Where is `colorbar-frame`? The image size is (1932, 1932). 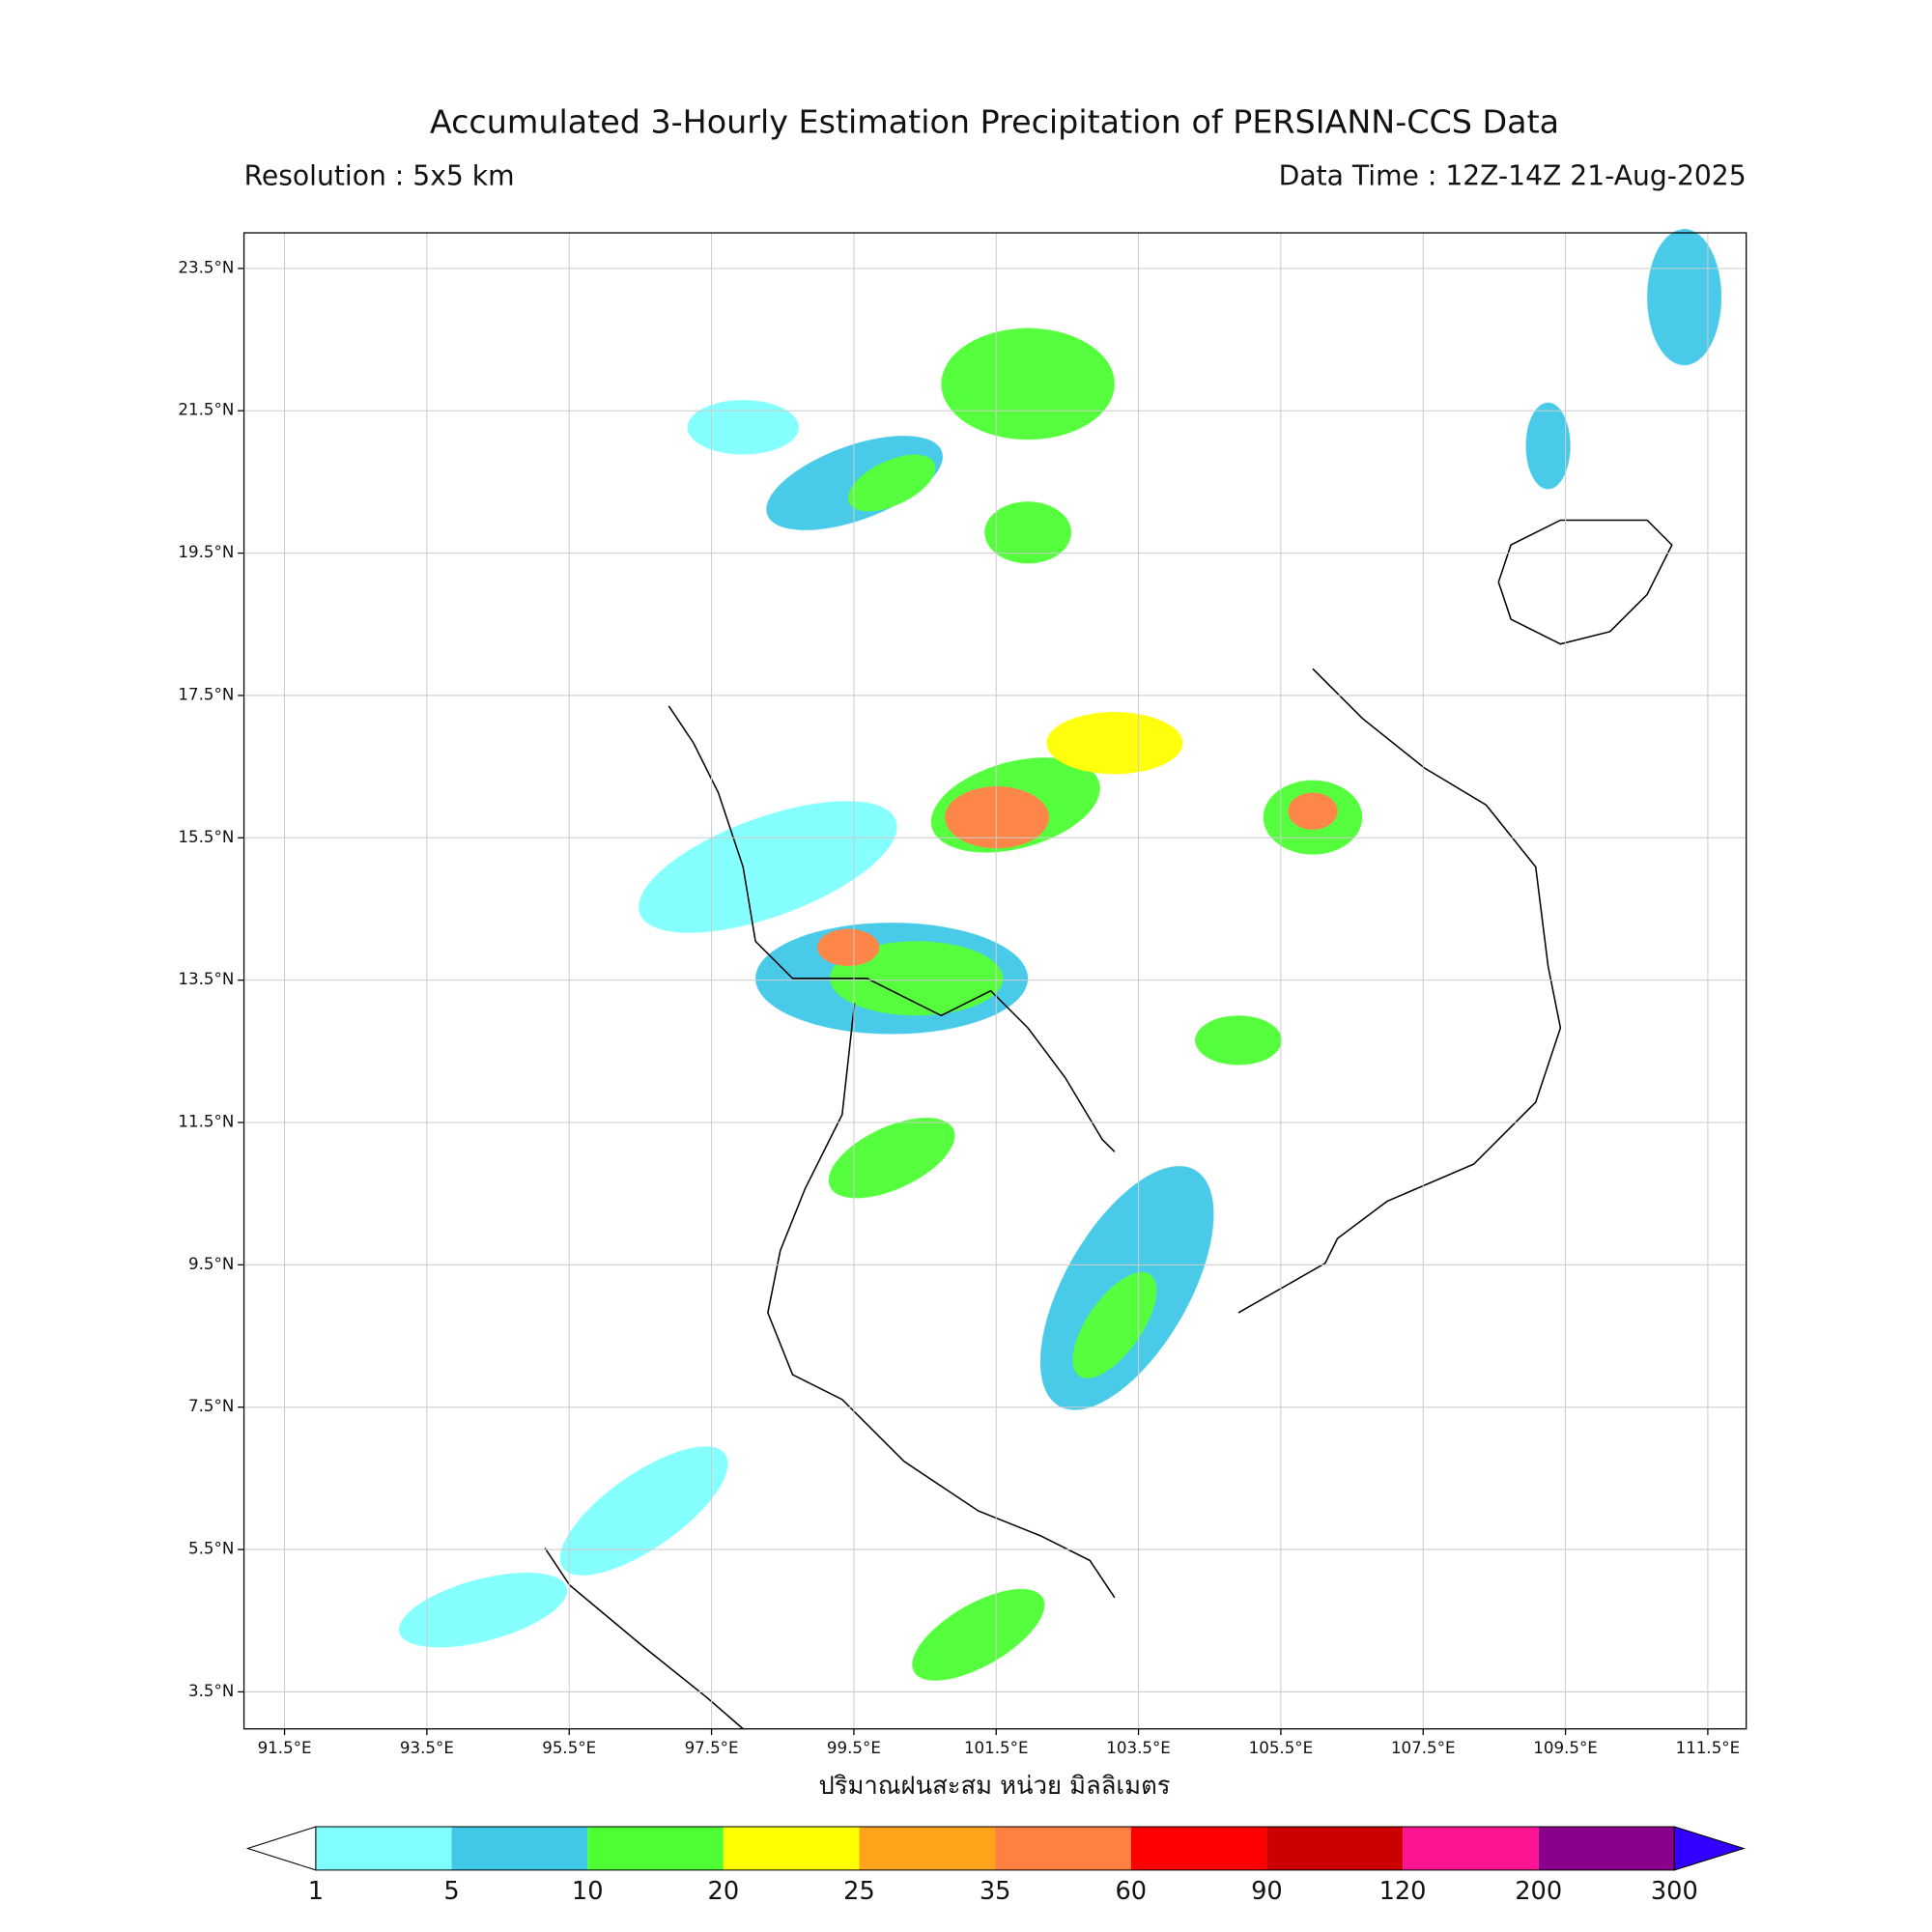
colorbar-frame is located at coordinates (995, 1848).